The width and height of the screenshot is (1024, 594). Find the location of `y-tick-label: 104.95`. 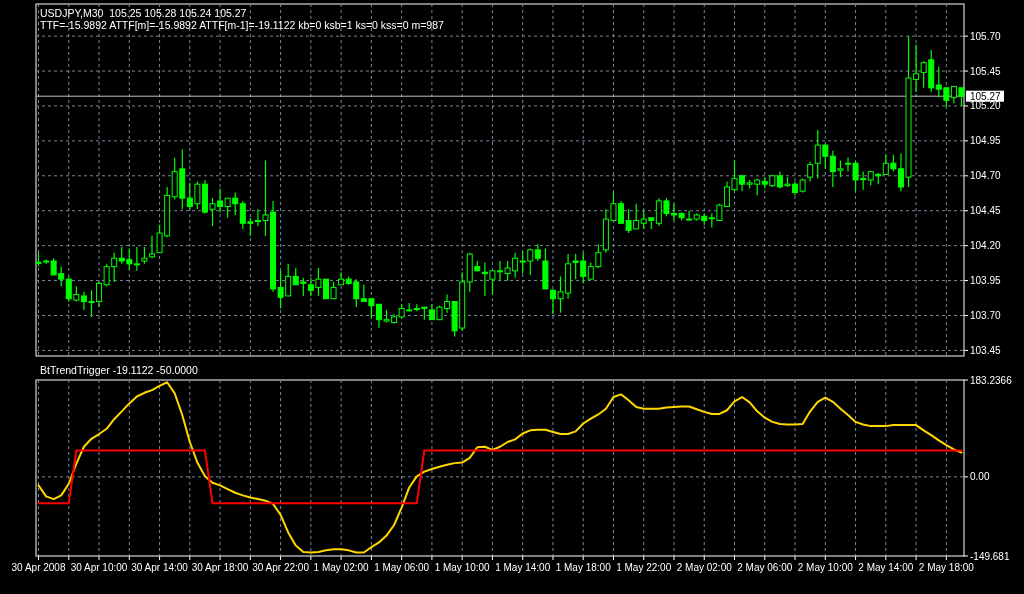

y-tick-label: 104.95 is located at coordinates (986, 141).